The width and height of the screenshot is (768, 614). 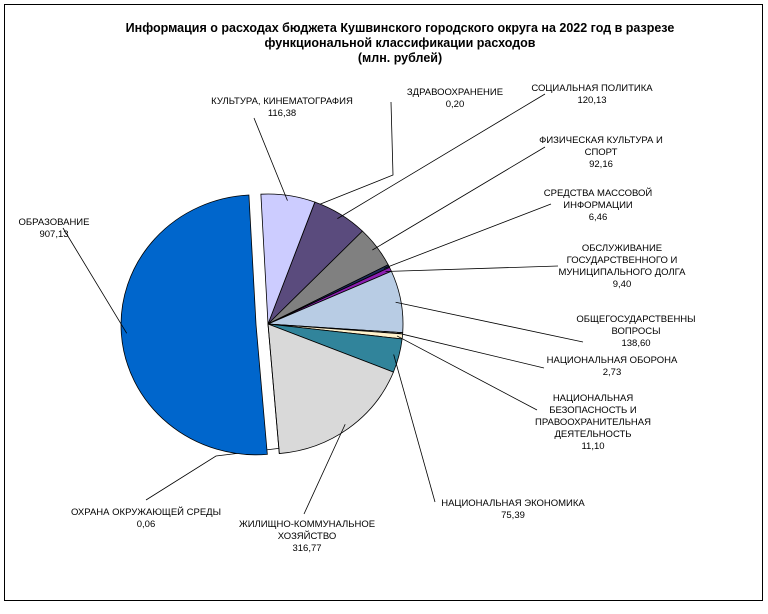 I want to click on slice-label-5-line-3: МУНИЦИПАЛЬНОГО ДОЛГА, so click(x=622, y=272).